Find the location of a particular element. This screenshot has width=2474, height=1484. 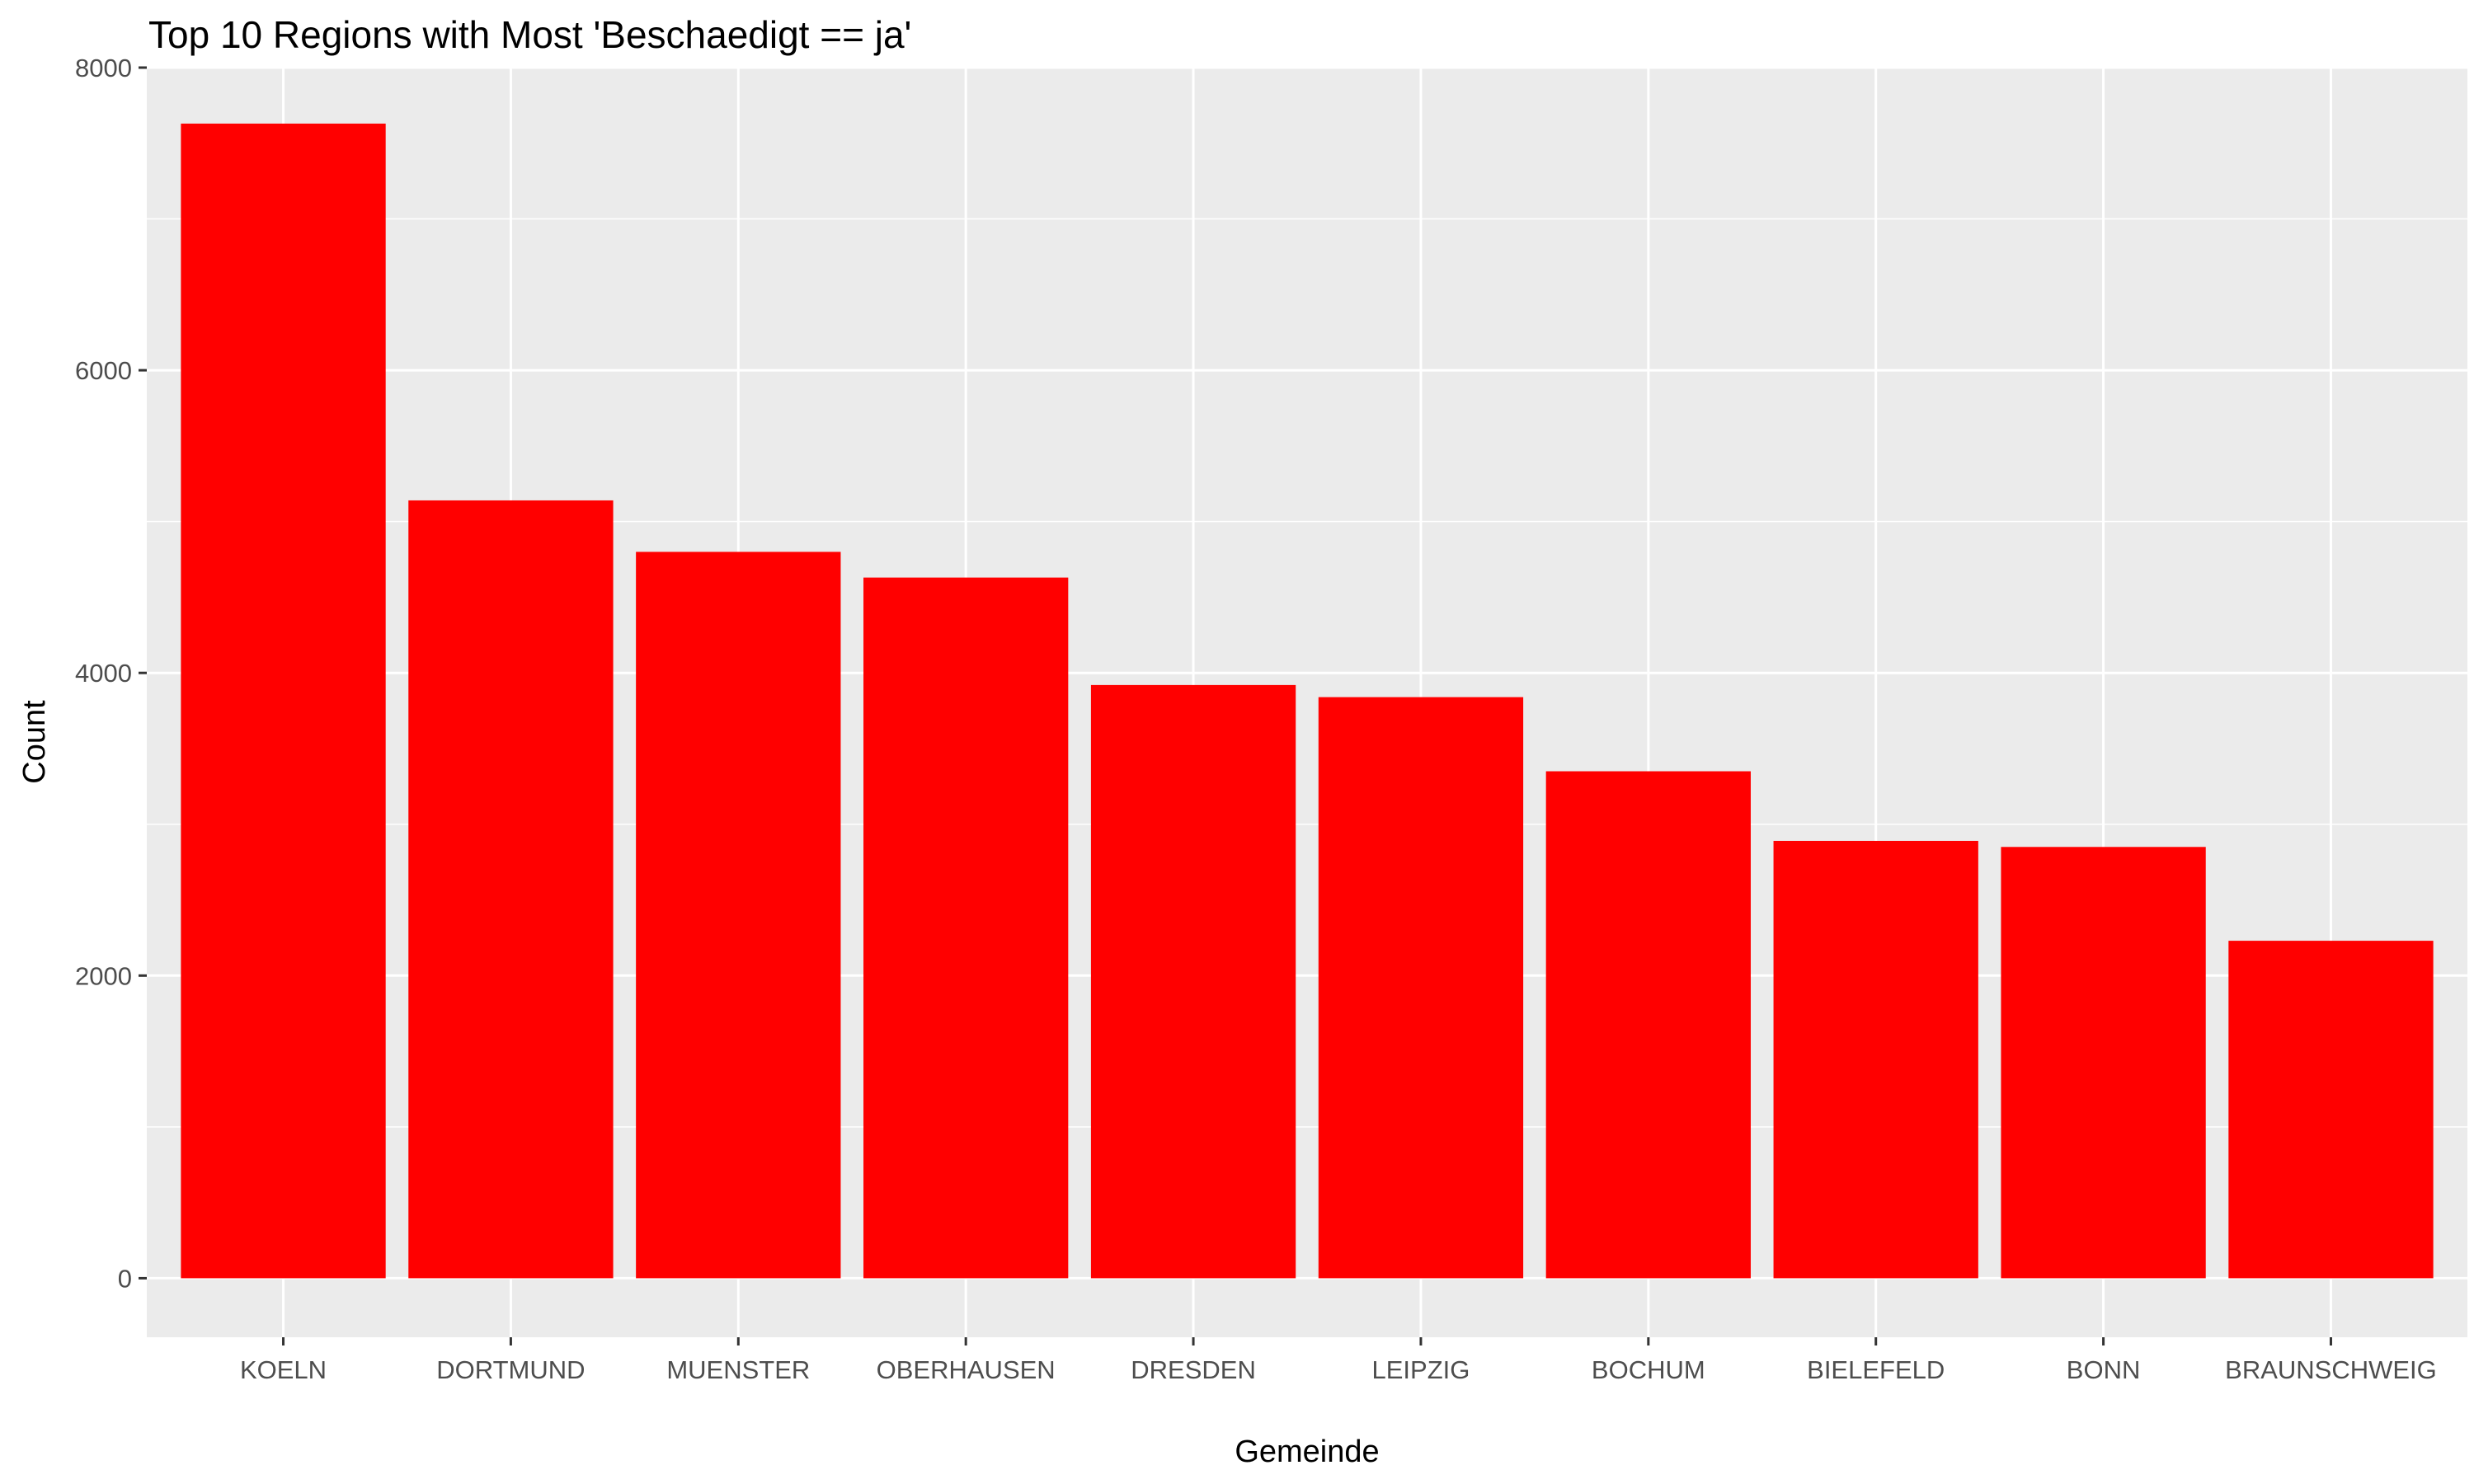

bar-dresden is located at coordinates (1193, 981).